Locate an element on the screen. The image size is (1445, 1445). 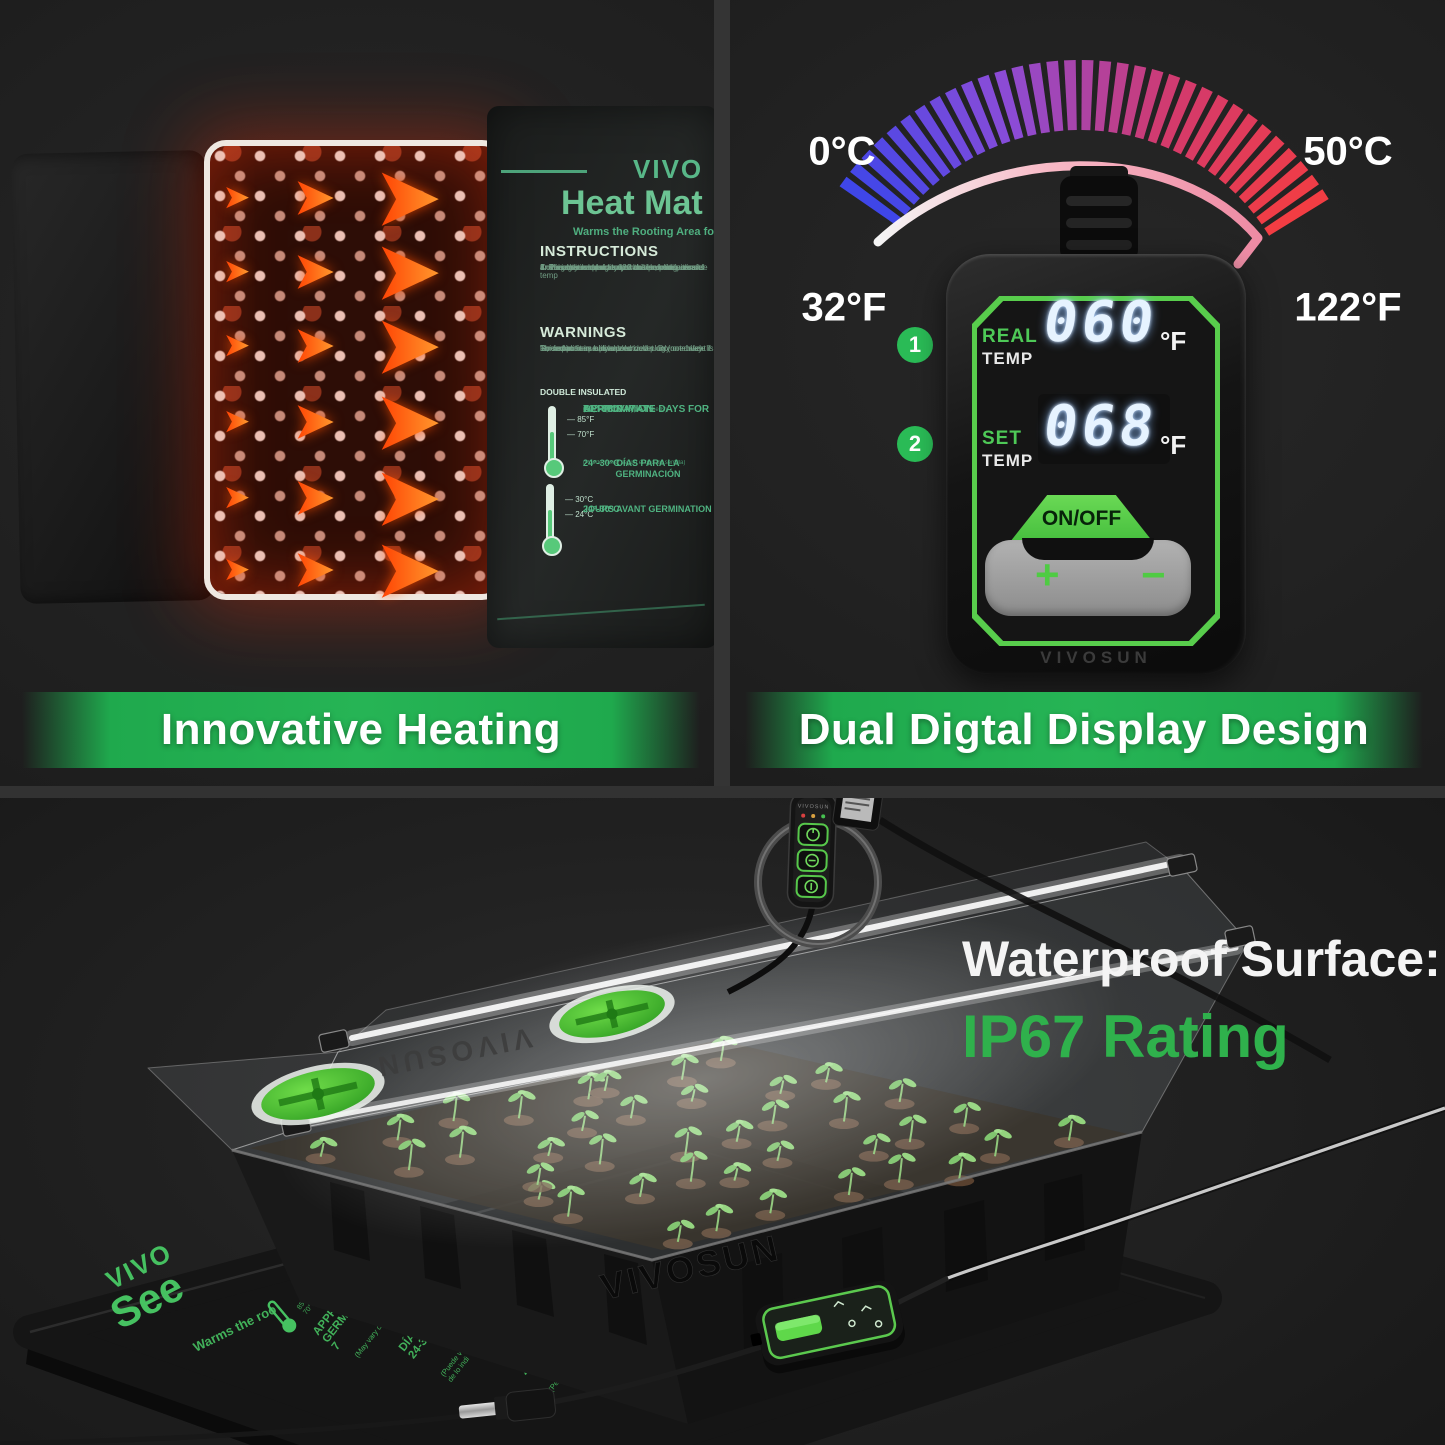
label-line: Do not immerse in water. is located at coordinates (584, 348).